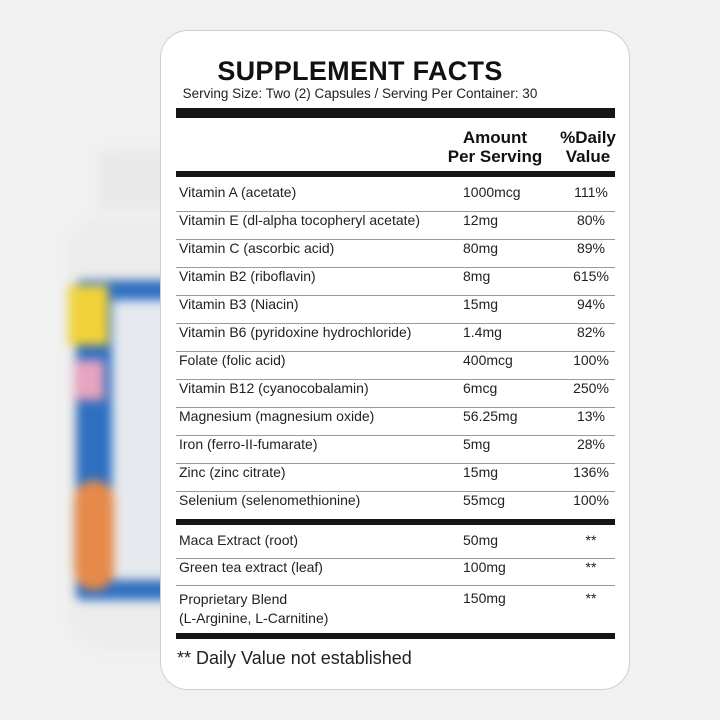  I want to click on table-row: Selenium (selenomethionine) 55mcg 100%, so click(394, 500).